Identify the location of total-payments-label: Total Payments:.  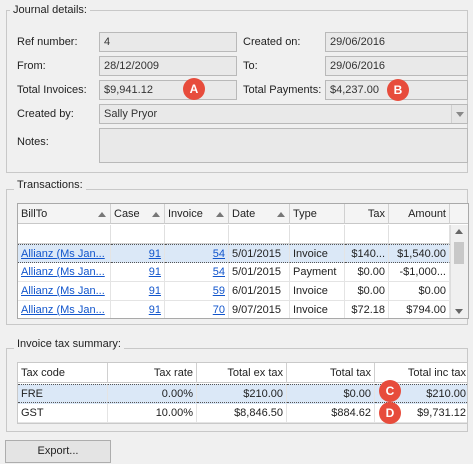
(282, 90).